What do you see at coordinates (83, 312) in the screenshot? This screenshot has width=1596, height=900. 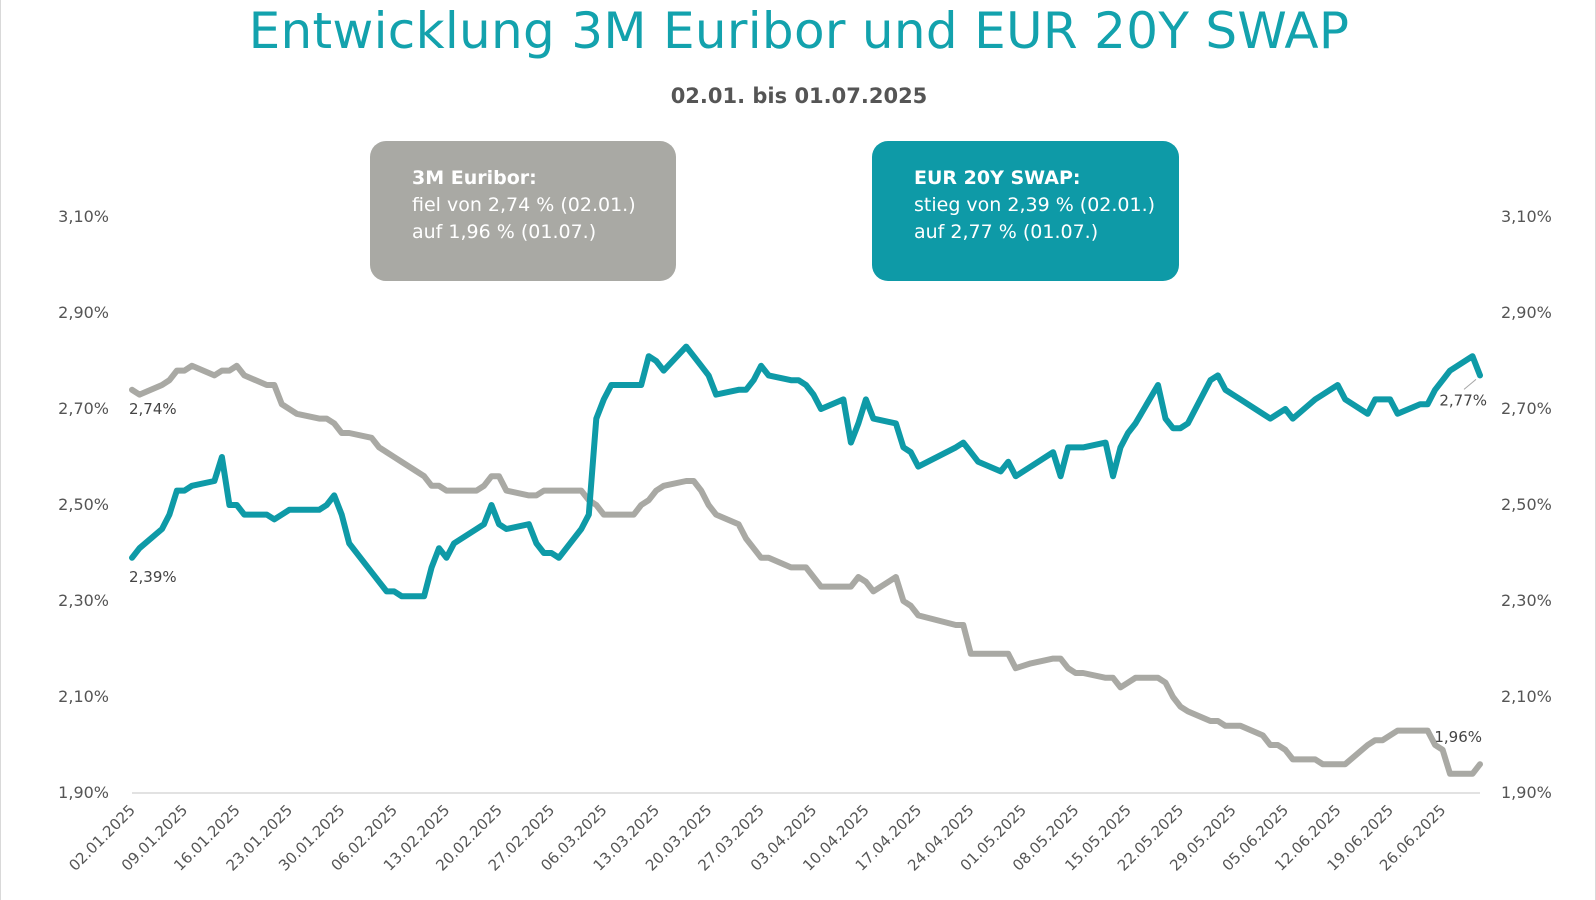 I see `y-tick-left: 2,90%` at bounding box center [83, 312].